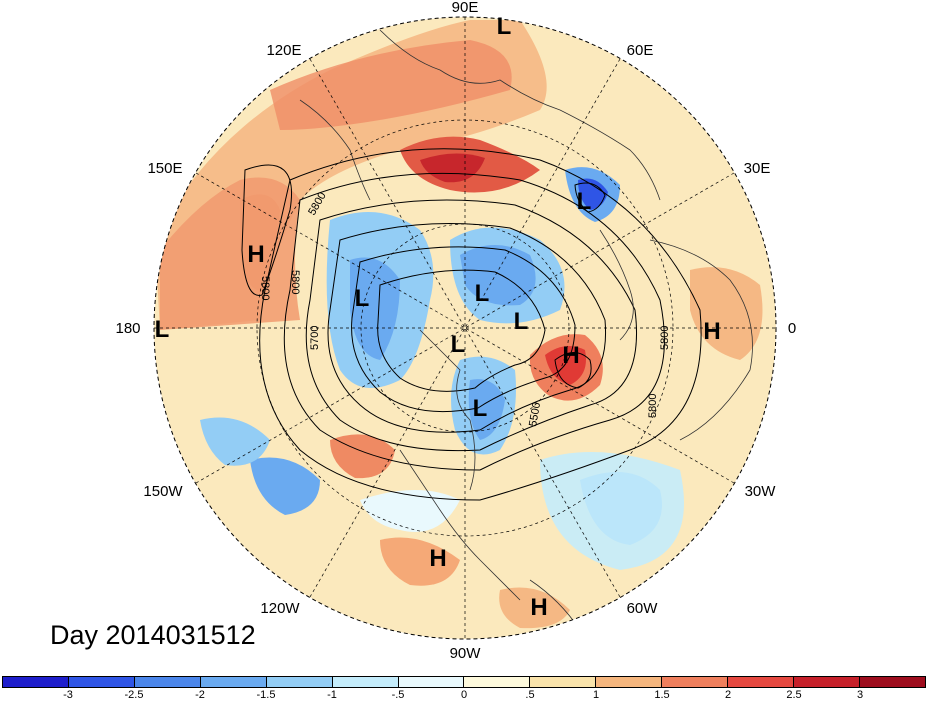 The image size is (928, 703). What do you see at coordinates (792, 328) in the screenshot?
I see `lon-label-0: 0` at bounding box center [792, 328].